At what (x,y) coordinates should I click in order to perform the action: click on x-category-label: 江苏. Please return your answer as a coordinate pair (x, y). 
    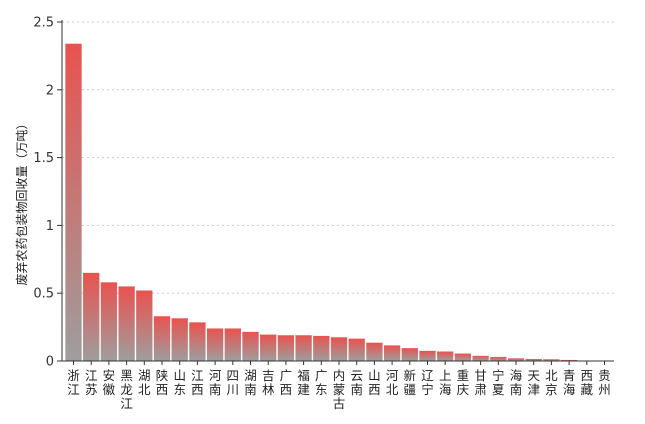
    Looking at the image, I should click on (91, 382).